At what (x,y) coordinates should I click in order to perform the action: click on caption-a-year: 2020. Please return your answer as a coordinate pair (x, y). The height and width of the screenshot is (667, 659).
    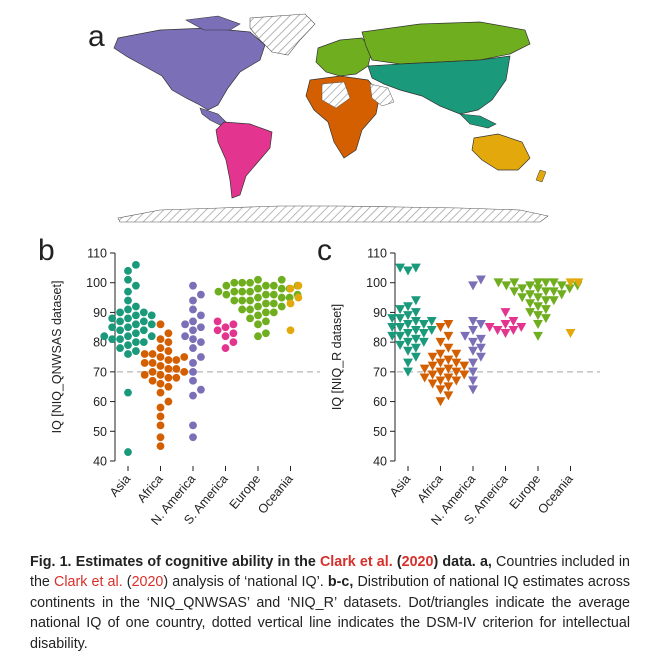
    Looking at the image, I should click on (147, 582).